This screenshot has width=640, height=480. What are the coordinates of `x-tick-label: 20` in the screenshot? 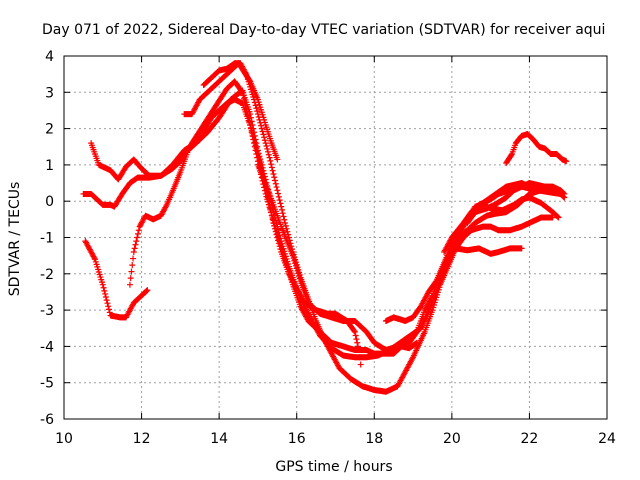 It's located at (452, 439).